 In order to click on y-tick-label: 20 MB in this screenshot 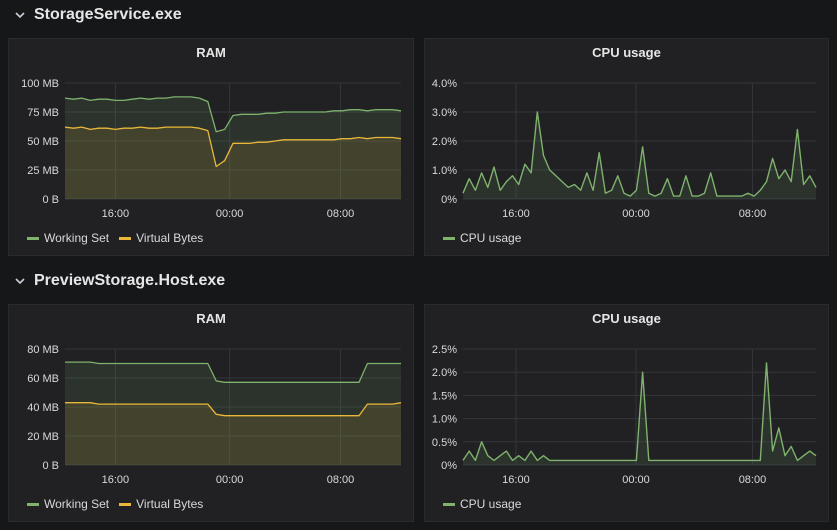, I will do `click(43, 437)`.